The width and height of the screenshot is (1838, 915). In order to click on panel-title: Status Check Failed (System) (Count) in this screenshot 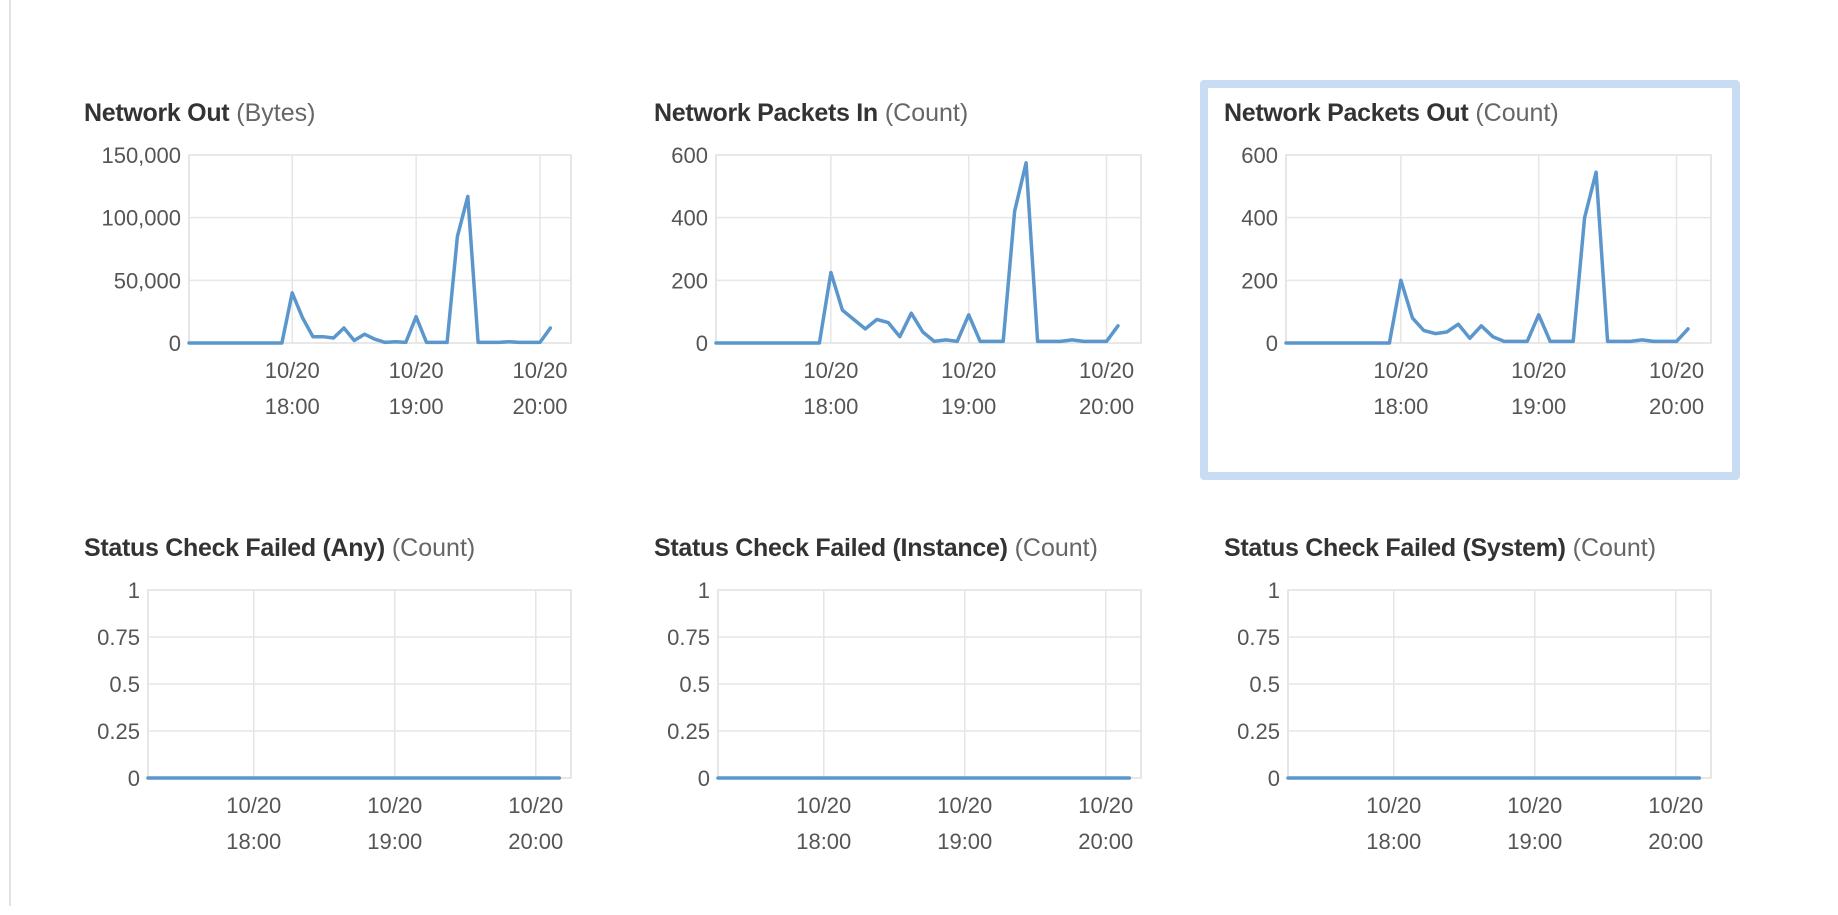, I will do `click(1440, 548)`.